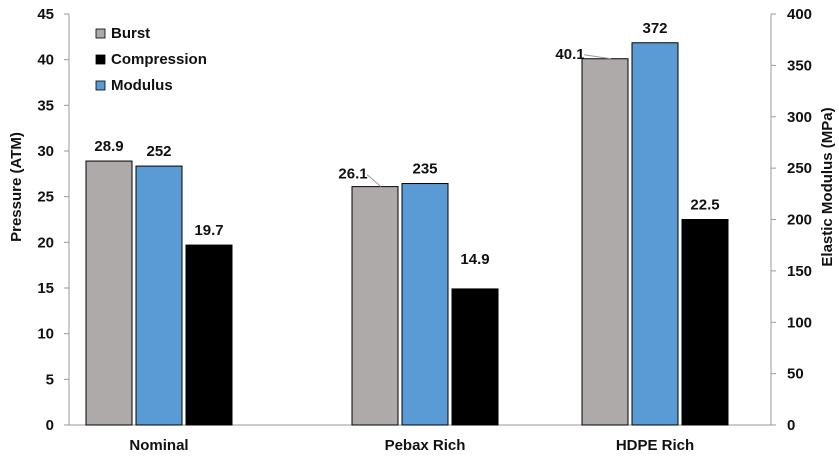 The width and height of the screenshot is (839, 460). I want to click on data-label-compression: 22.5, so click(704, 205).